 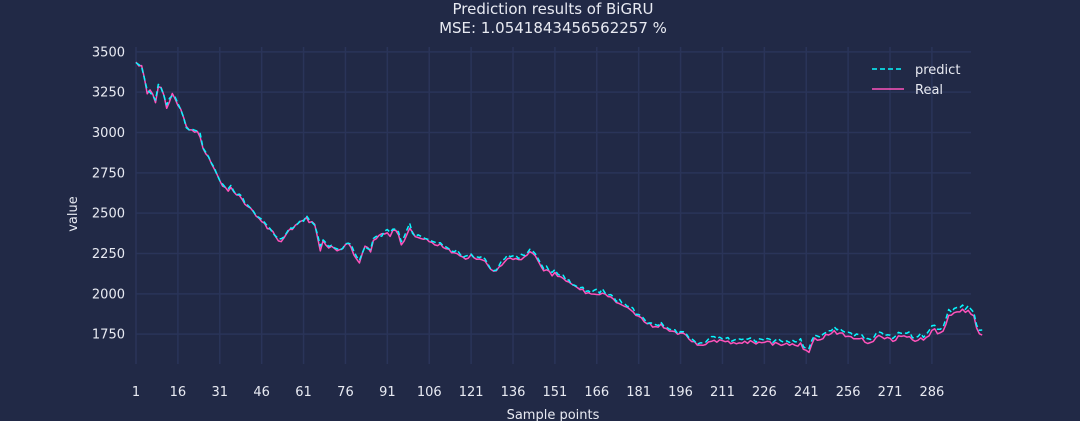 I want to click on chart-title: Prediction results of BiGRU, so click(x=552, y=9).